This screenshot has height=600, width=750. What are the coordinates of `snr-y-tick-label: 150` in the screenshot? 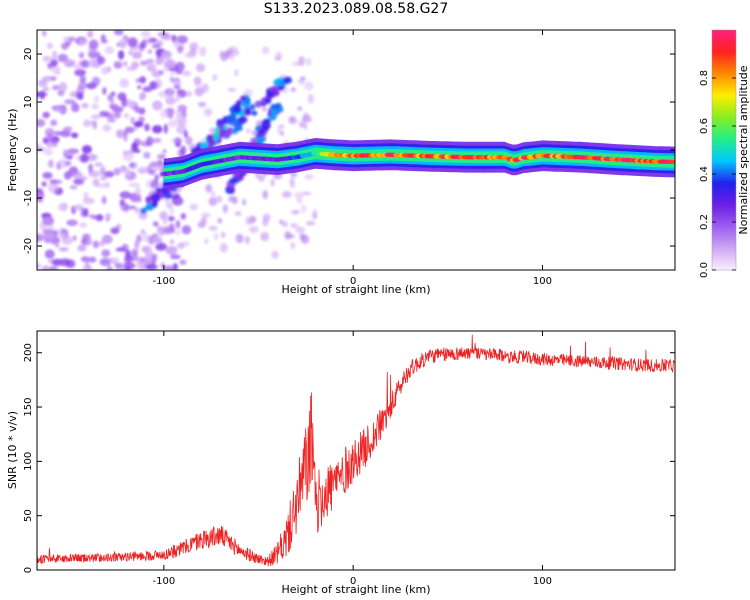 It's located at (28, 406).